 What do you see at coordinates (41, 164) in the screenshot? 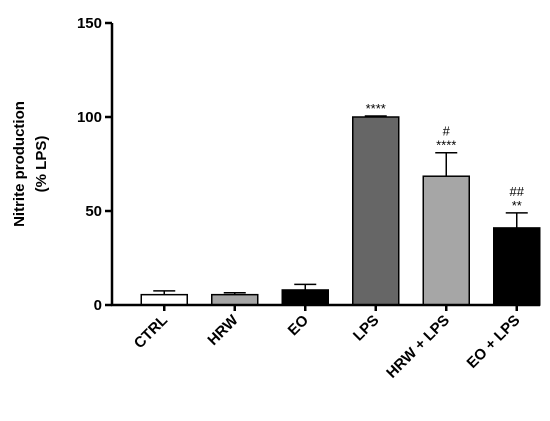
I see `y-axis-title: (% LPS)` at bounding box center [41, 164].